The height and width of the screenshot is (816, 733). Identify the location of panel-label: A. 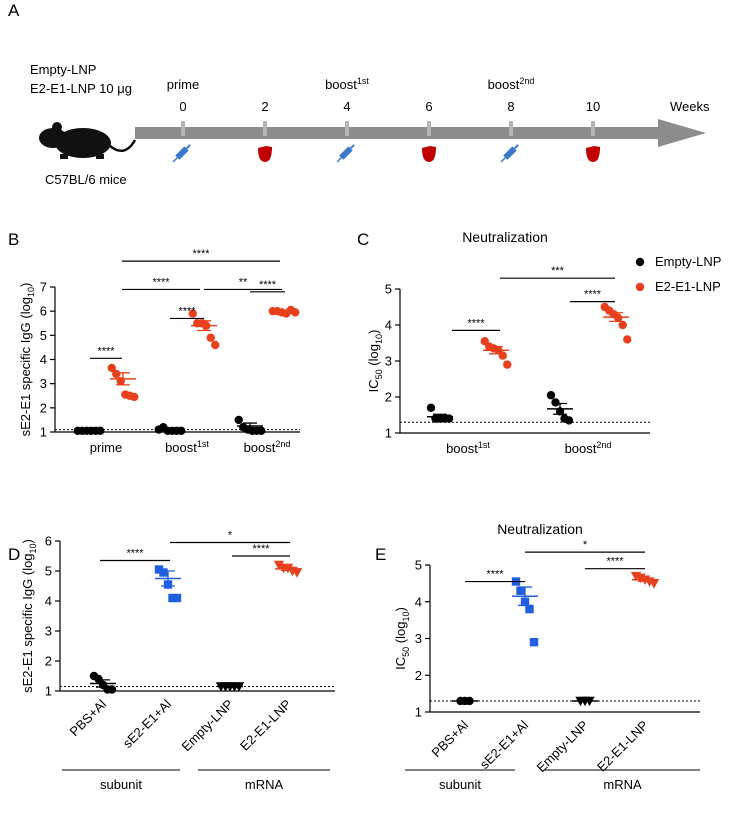
(14, 10).